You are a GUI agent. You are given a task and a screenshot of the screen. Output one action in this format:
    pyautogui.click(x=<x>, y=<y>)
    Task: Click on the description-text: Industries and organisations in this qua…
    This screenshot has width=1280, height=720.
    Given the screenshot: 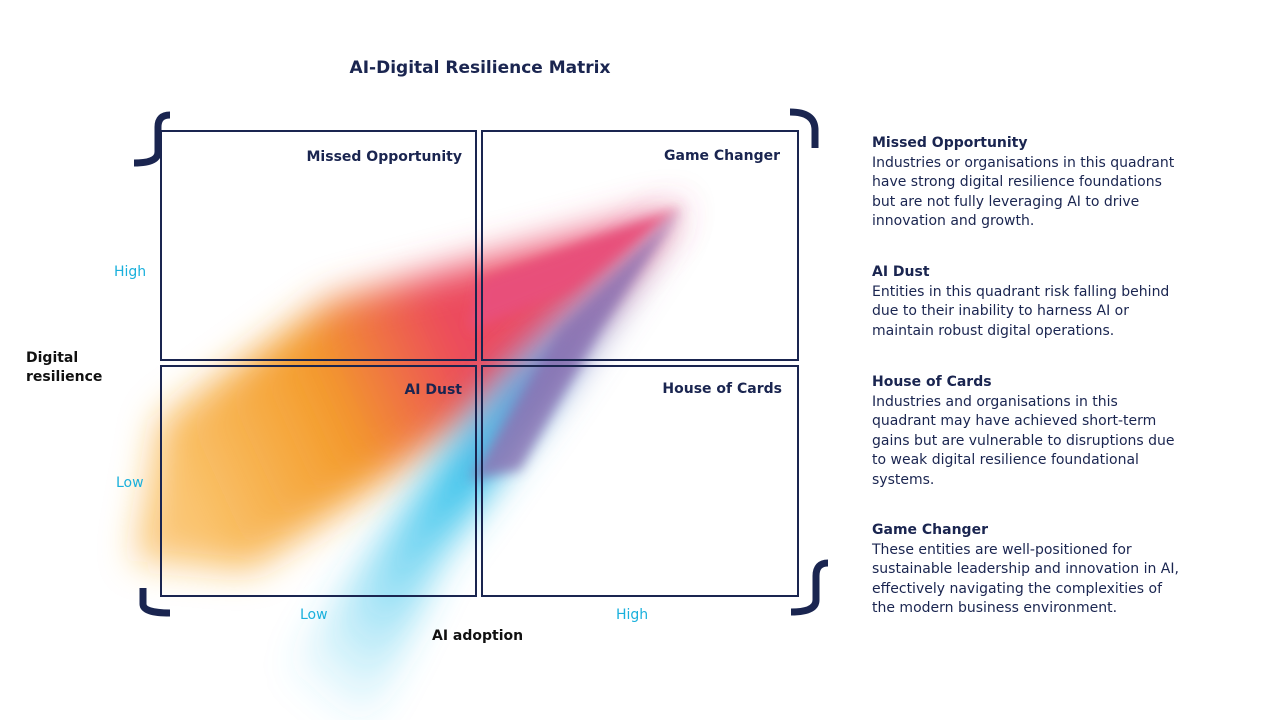 What is the action you would take?
    pyautogui.click(x=1023, y=440)
    